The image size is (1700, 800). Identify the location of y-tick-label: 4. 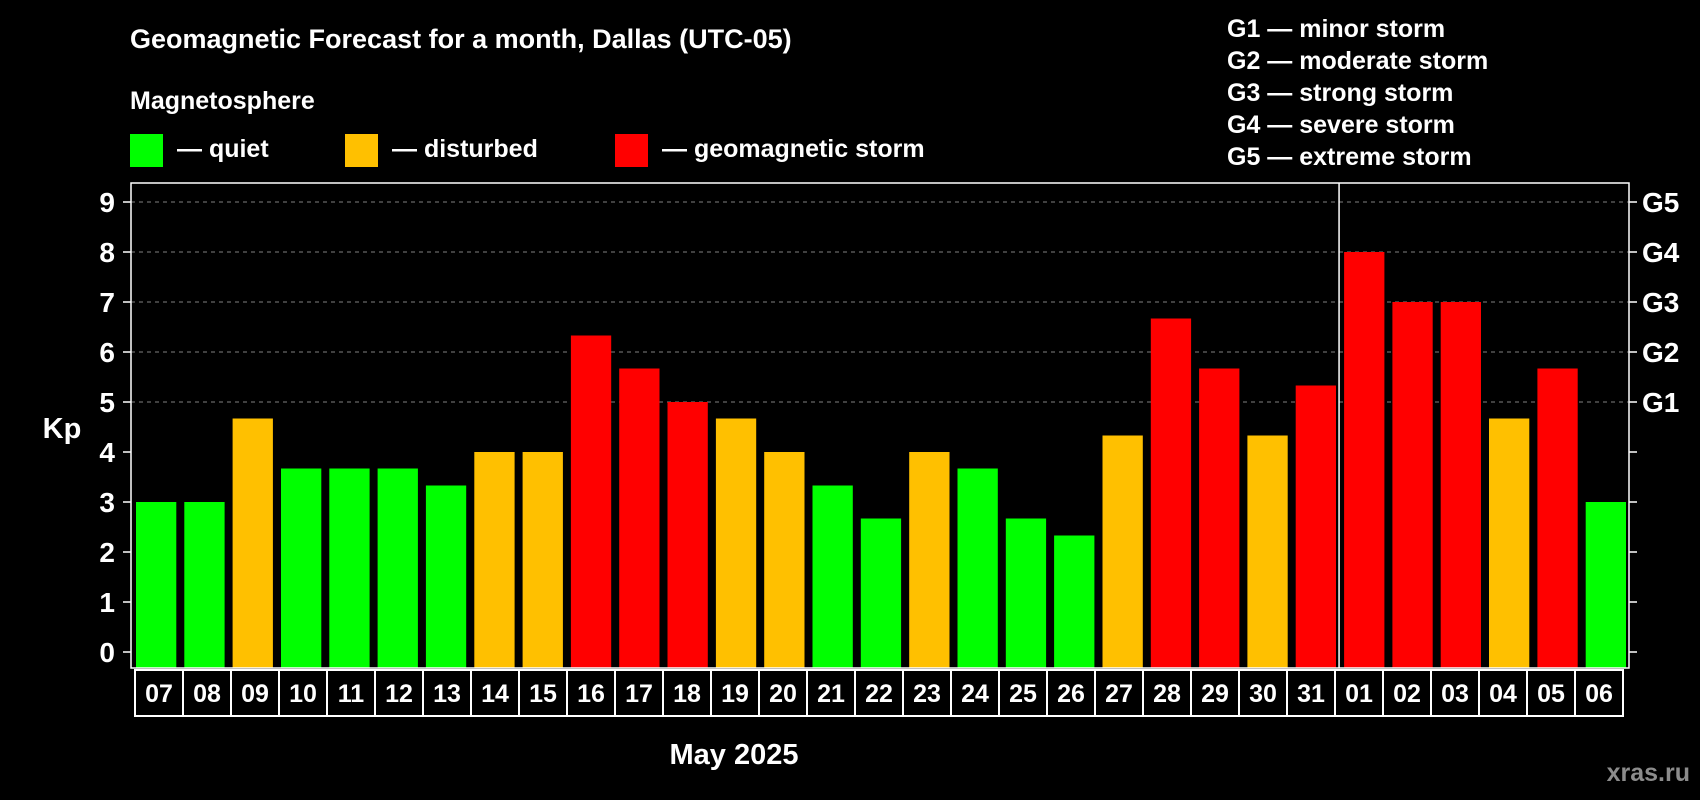
(107, 452).